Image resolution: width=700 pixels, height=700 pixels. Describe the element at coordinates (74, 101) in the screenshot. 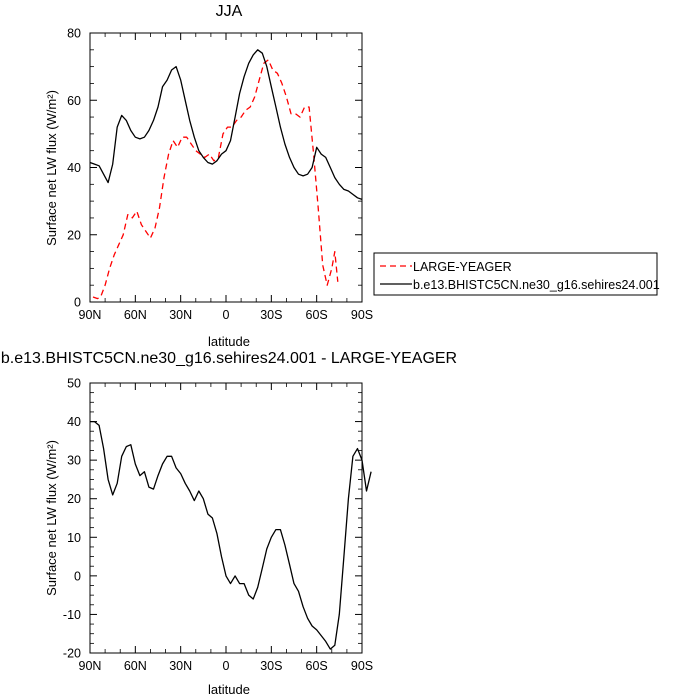

I see `y-tick-label: 60` at that location.